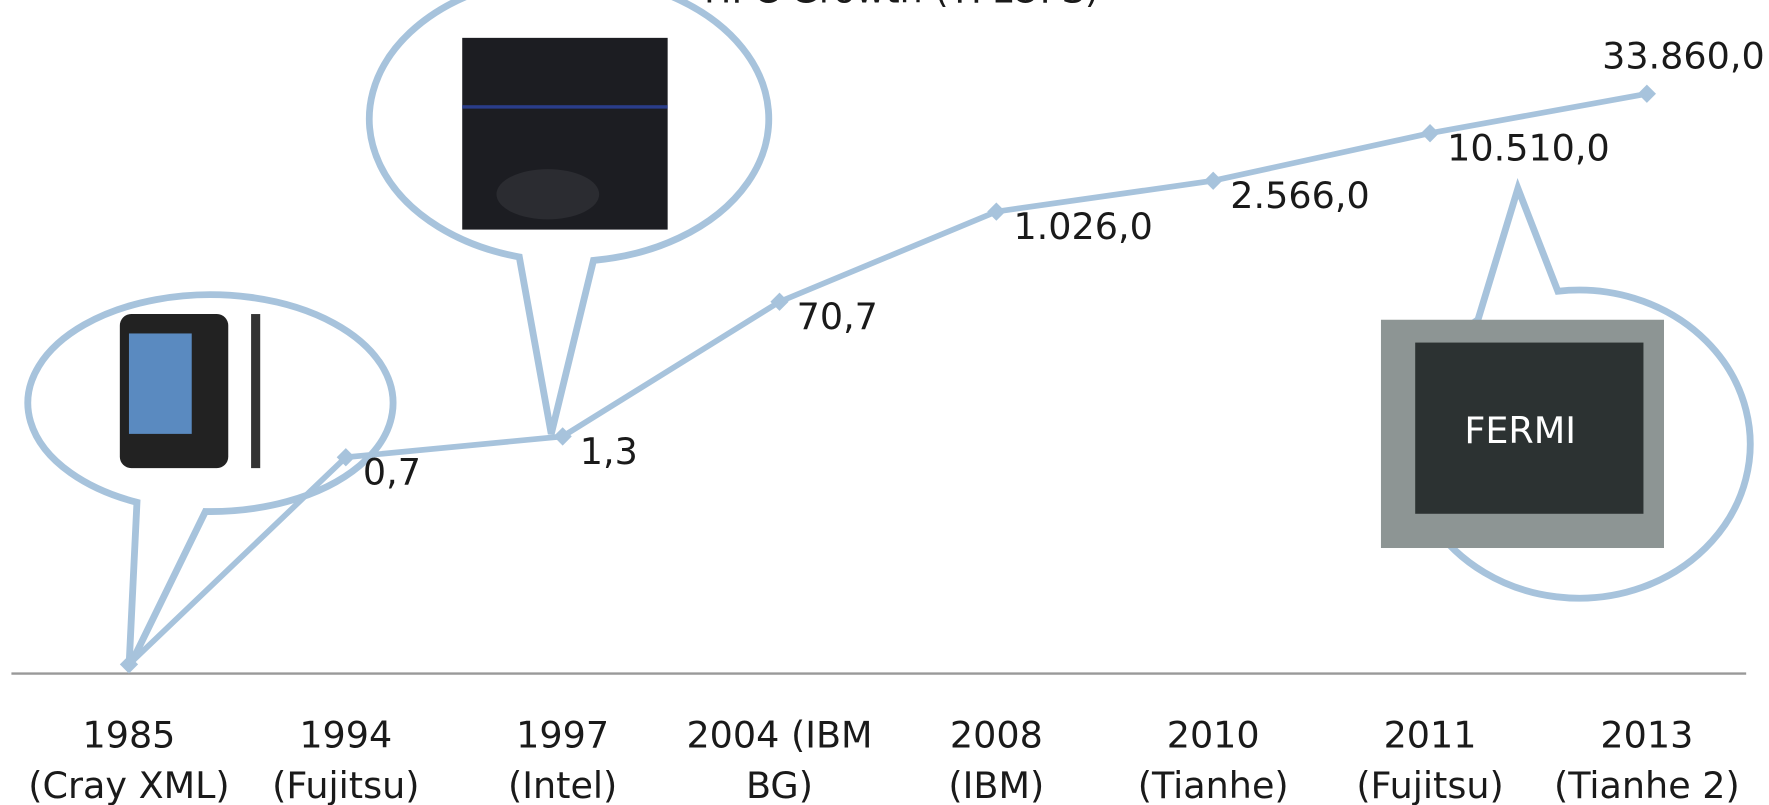  Describe the element at coordinates (1430, 735) in the screenshot. I see `x-tick-label: 2011` at that location.